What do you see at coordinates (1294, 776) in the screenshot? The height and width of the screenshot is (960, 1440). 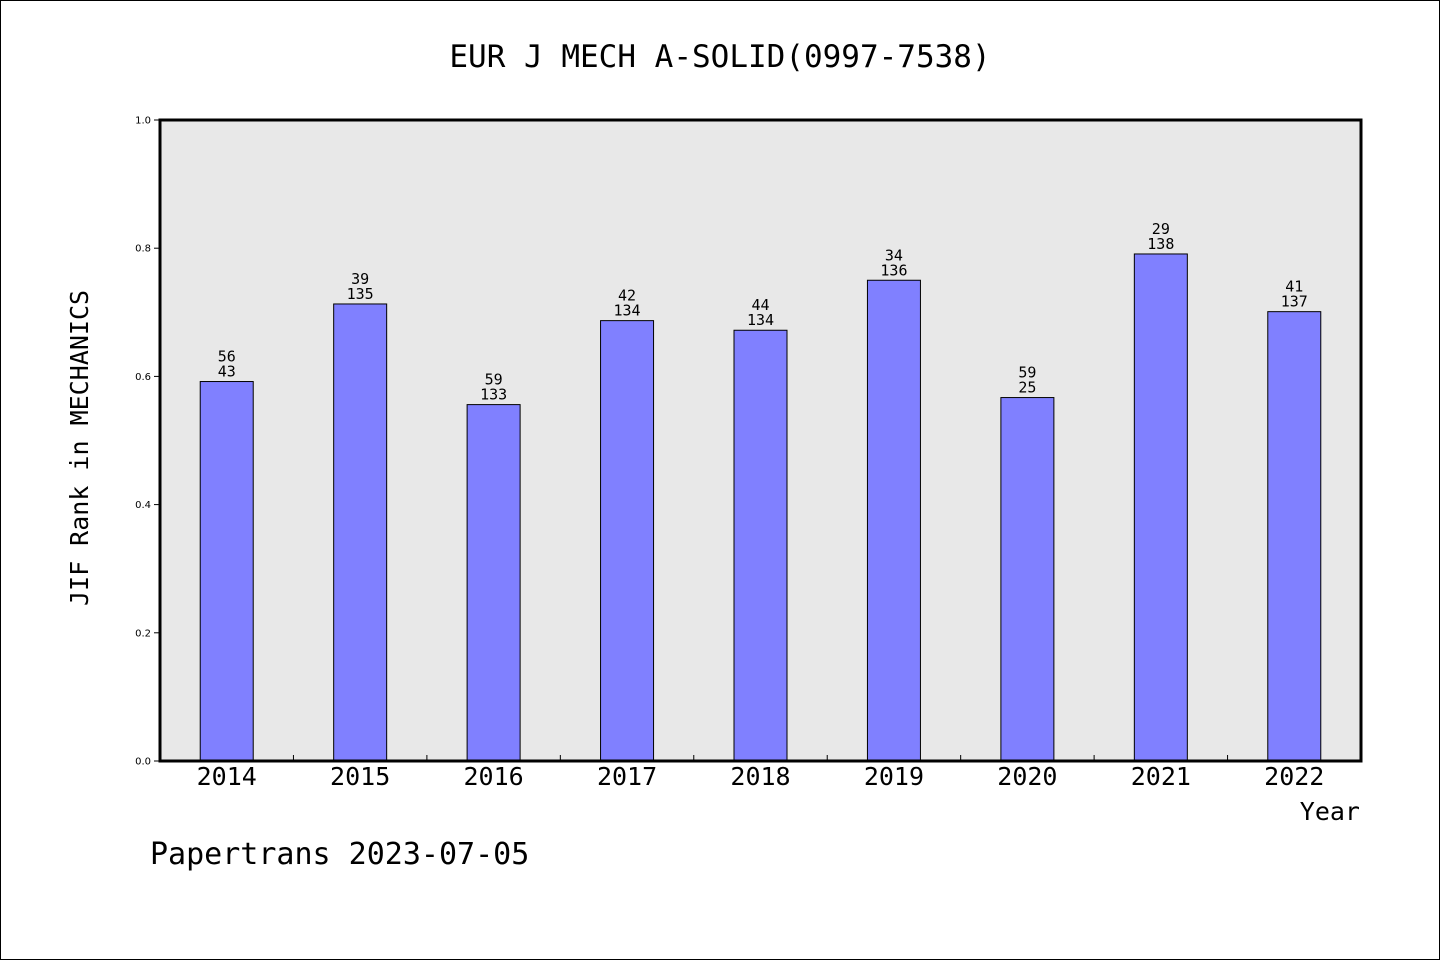 I see `x-tick-label: 2022` at bounding box center [1294, 776].